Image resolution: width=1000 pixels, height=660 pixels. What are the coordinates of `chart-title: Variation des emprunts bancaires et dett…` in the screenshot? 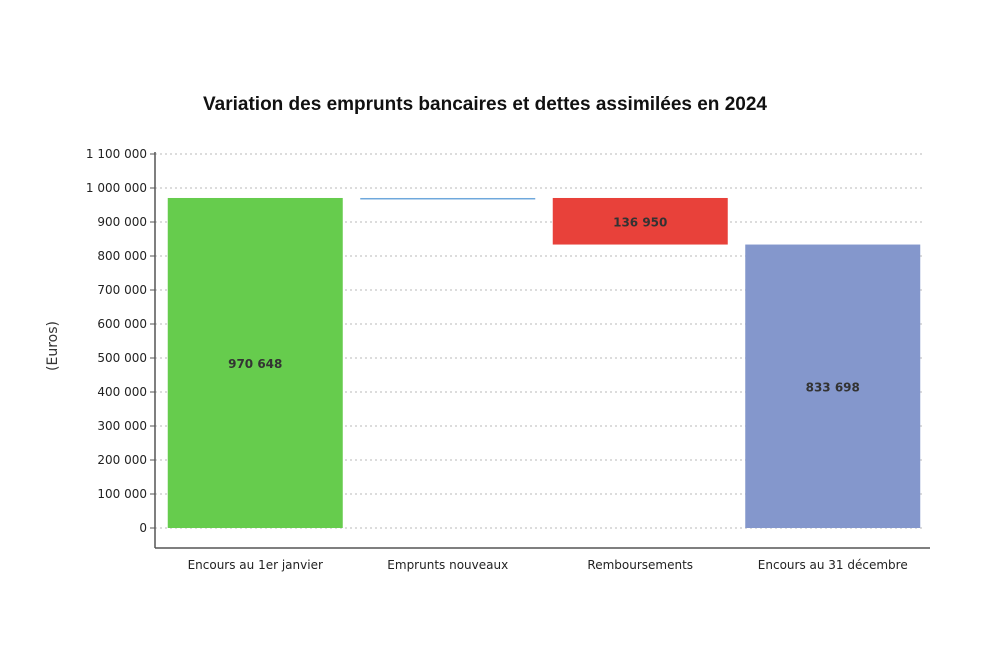 It's located at (485, 104).